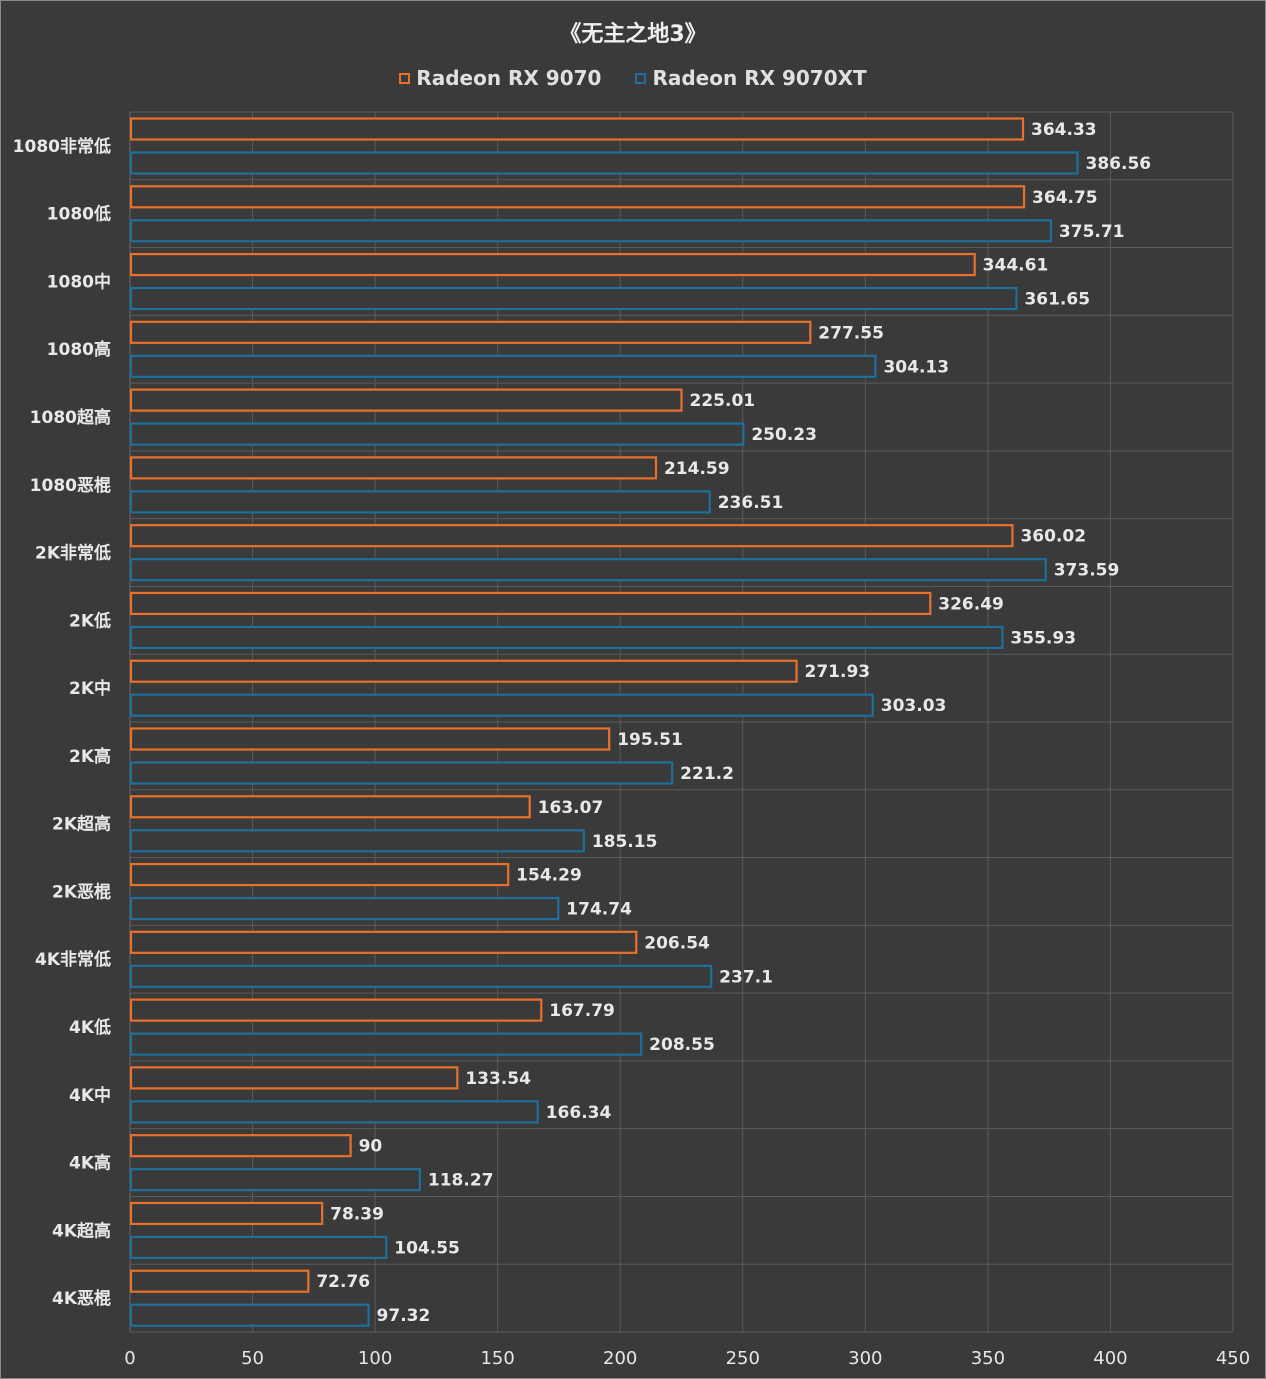 The image size is (1266, 1379). I want to click on category-label: 1080高, so click(79, 349).